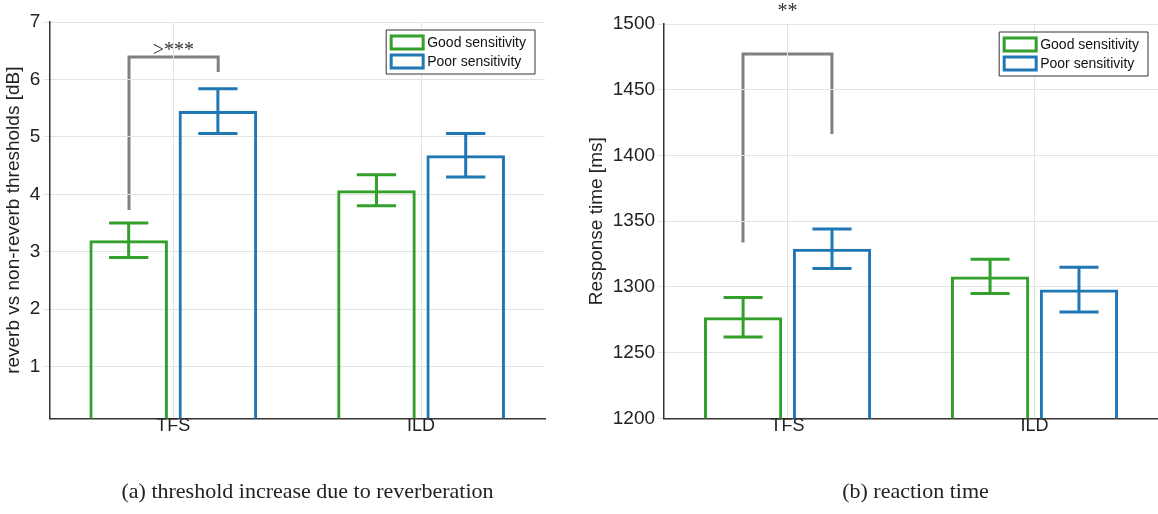 Image resolution: width=1158 pixels, height=514 pixels. What do you see at coordinates (595, 221) in the screenshot?
I see `y-axis-title: Response time [ms]` at bounding box center [595, 221].